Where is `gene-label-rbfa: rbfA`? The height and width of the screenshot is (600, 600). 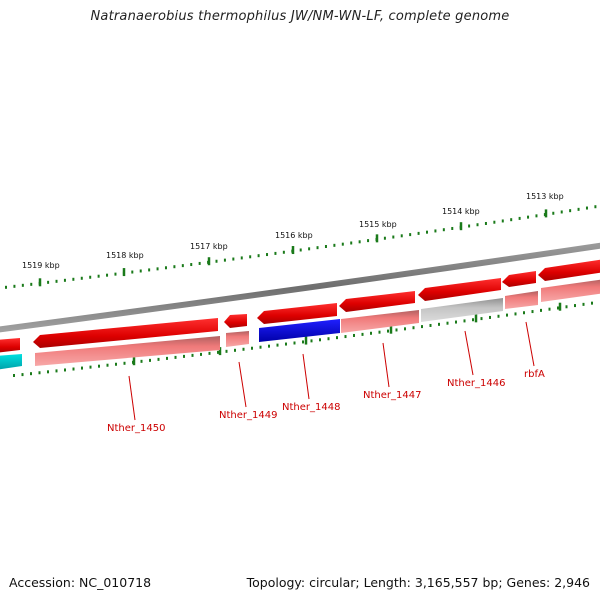
gene-label-rbfa: rbfA is located at coordinates (534, 374).